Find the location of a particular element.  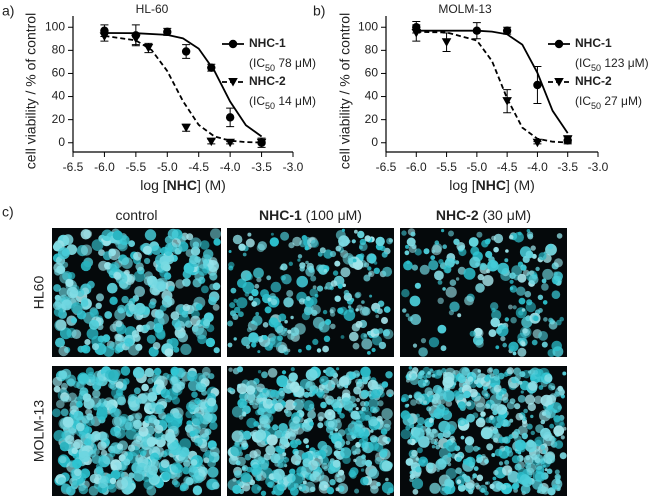

data-point is located at coordinates (230, 117).